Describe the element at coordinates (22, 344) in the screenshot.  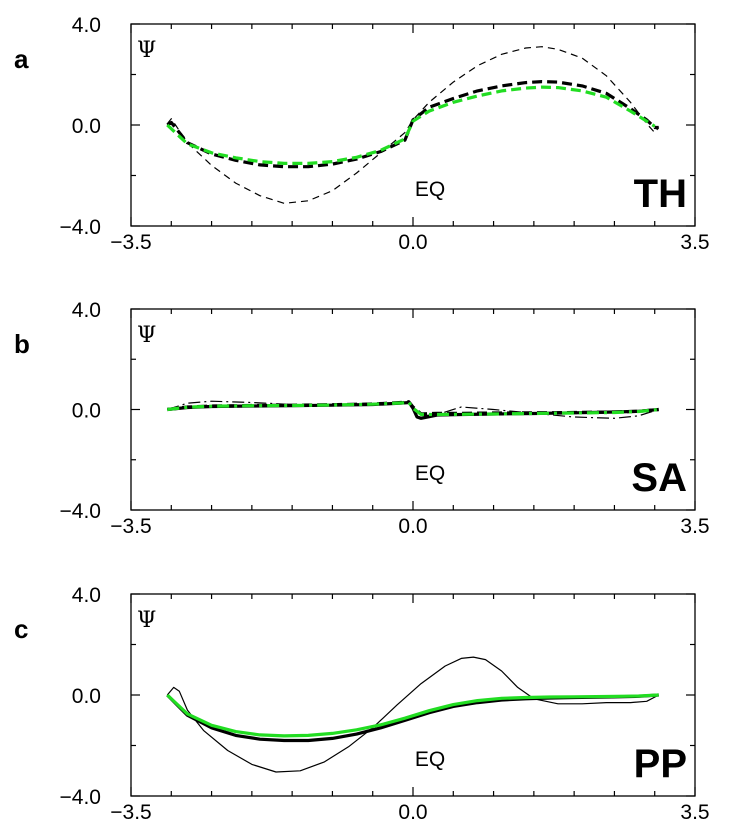
I see `panel-label: b` at that location.